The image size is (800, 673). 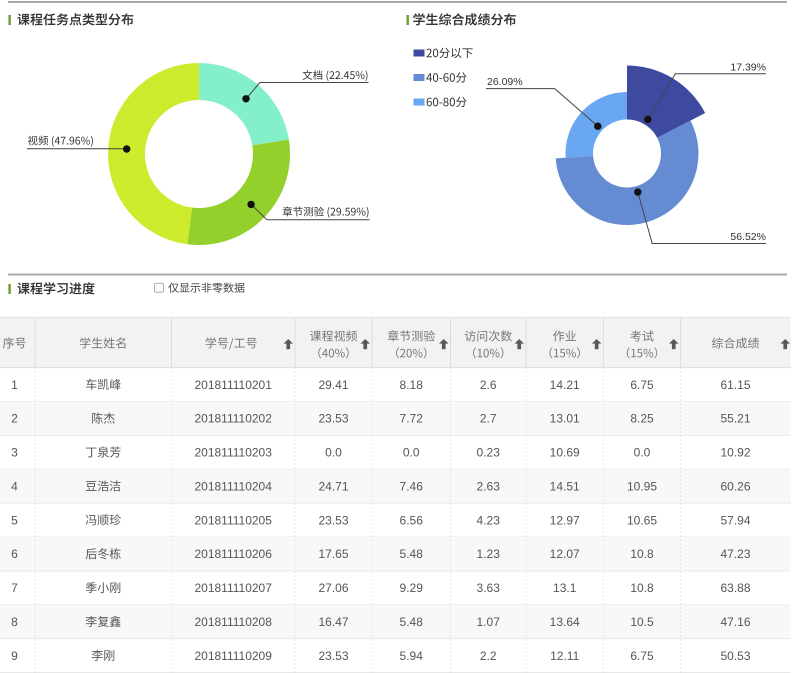 I want to click on svg-text: 2.7, so click(x=488, y=419).